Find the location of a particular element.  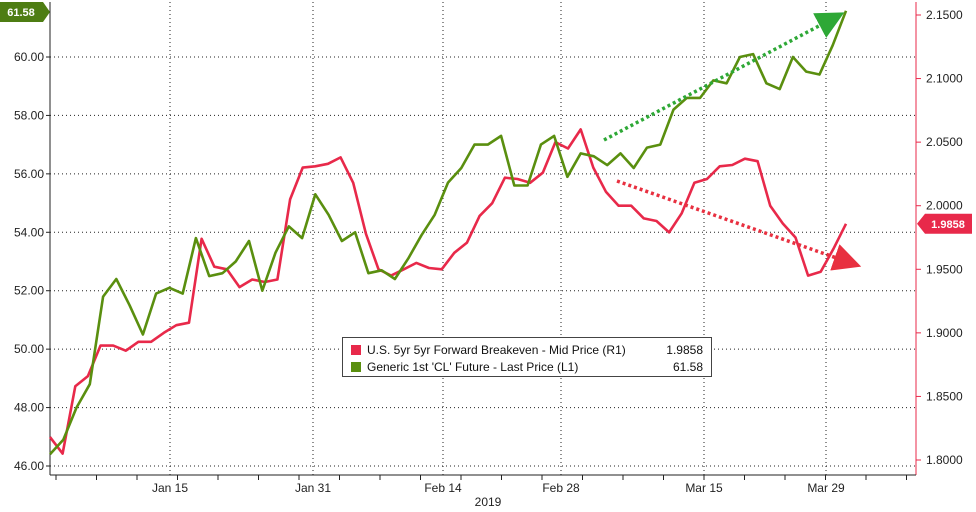

x-axis: Jan 15 Jan 31 Feb 14 Feb 28 Mar 15 Mar 29 2019 is located at coordinates (481, 492).